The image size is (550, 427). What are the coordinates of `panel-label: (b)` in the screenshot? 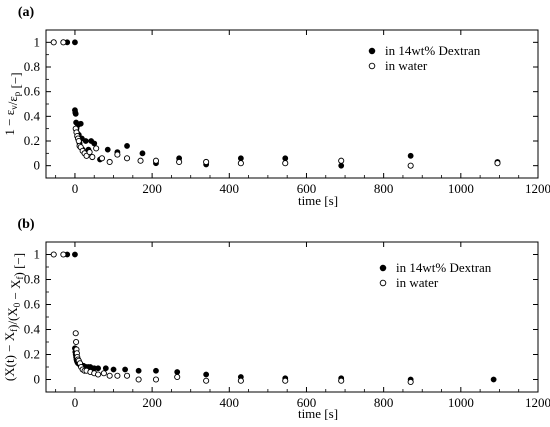 It's located at (25, 224).